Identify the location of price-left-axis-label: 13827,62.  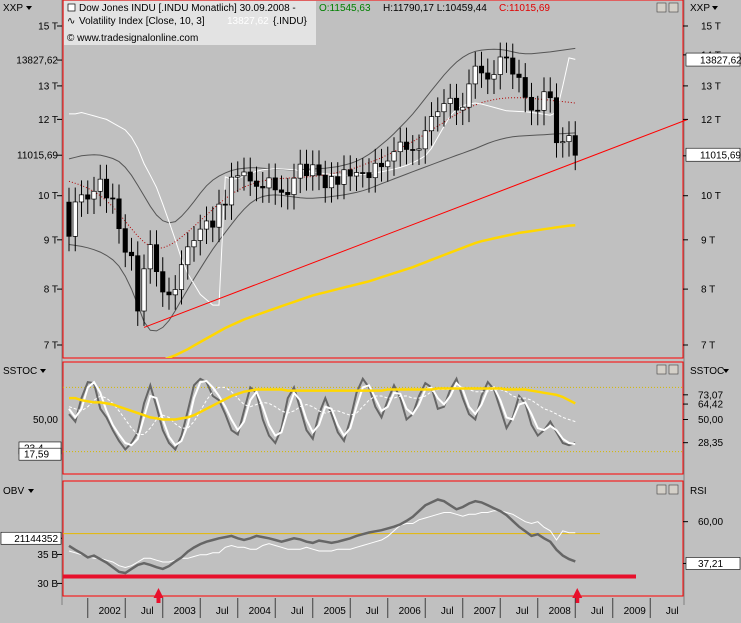
(37, 61).